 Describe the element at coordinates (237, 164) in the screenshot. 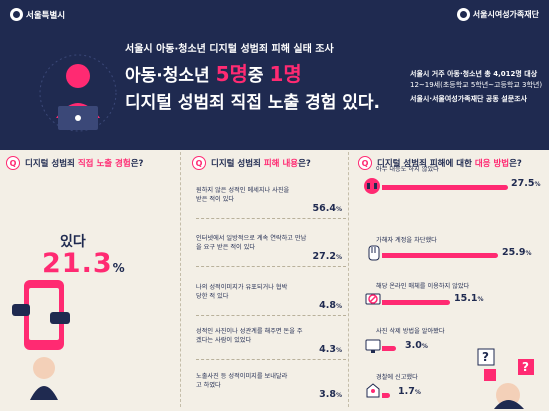

I see `q2-title-pre: 디지털 성범죄` at that location.